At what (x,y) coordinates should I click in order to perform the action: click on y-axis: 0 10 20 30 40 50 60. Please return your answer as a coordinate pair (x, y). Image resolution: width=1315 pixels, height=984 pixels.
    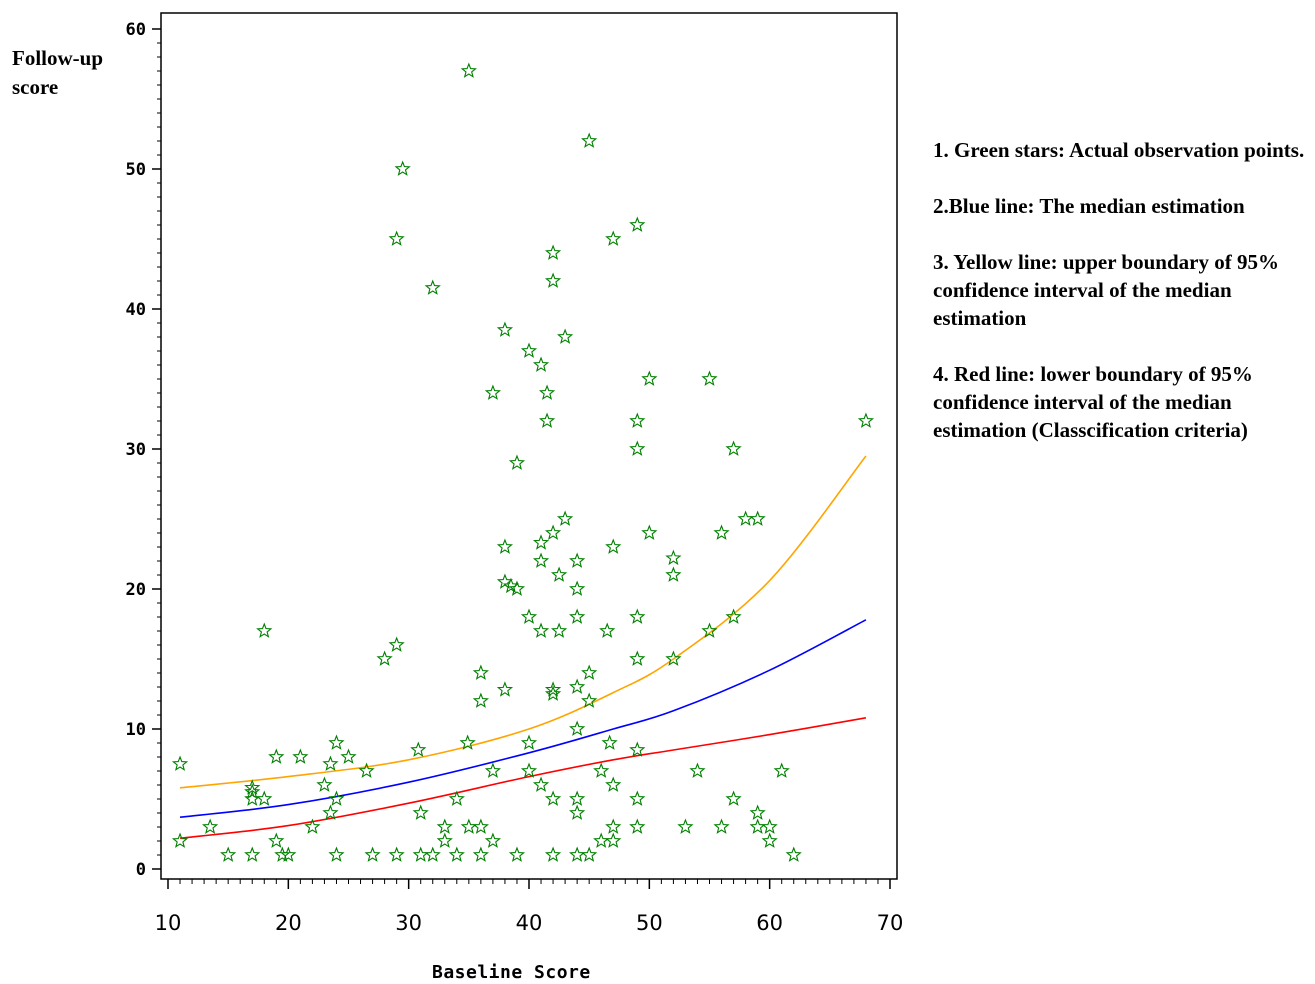
    Looking at the image, I should click on (143, 450).